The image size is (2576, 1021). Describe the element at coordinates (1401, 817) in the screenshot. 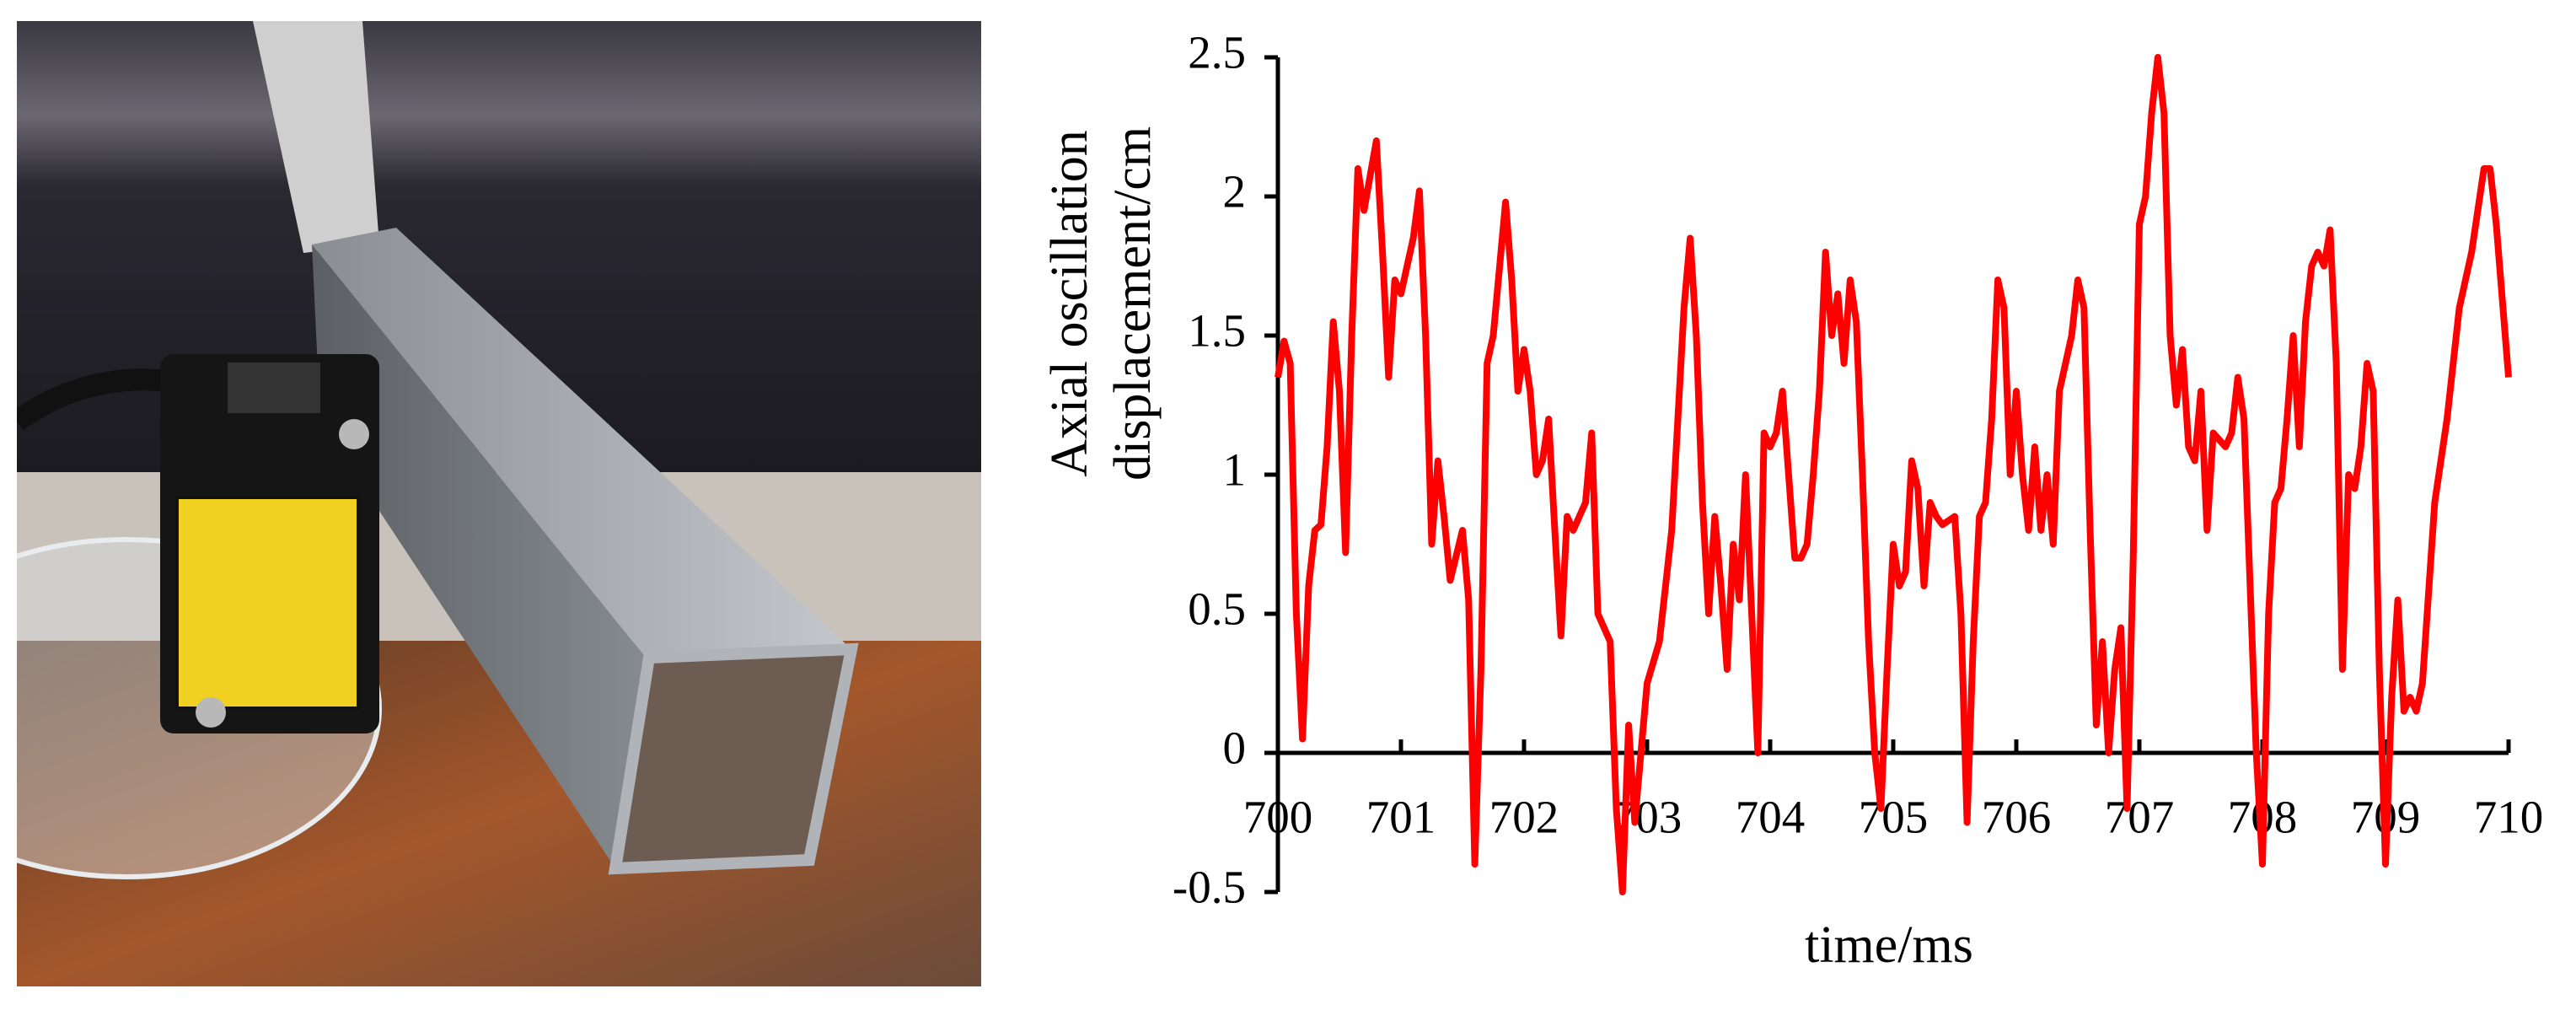

I see `x-tick-label: 701` at that location.